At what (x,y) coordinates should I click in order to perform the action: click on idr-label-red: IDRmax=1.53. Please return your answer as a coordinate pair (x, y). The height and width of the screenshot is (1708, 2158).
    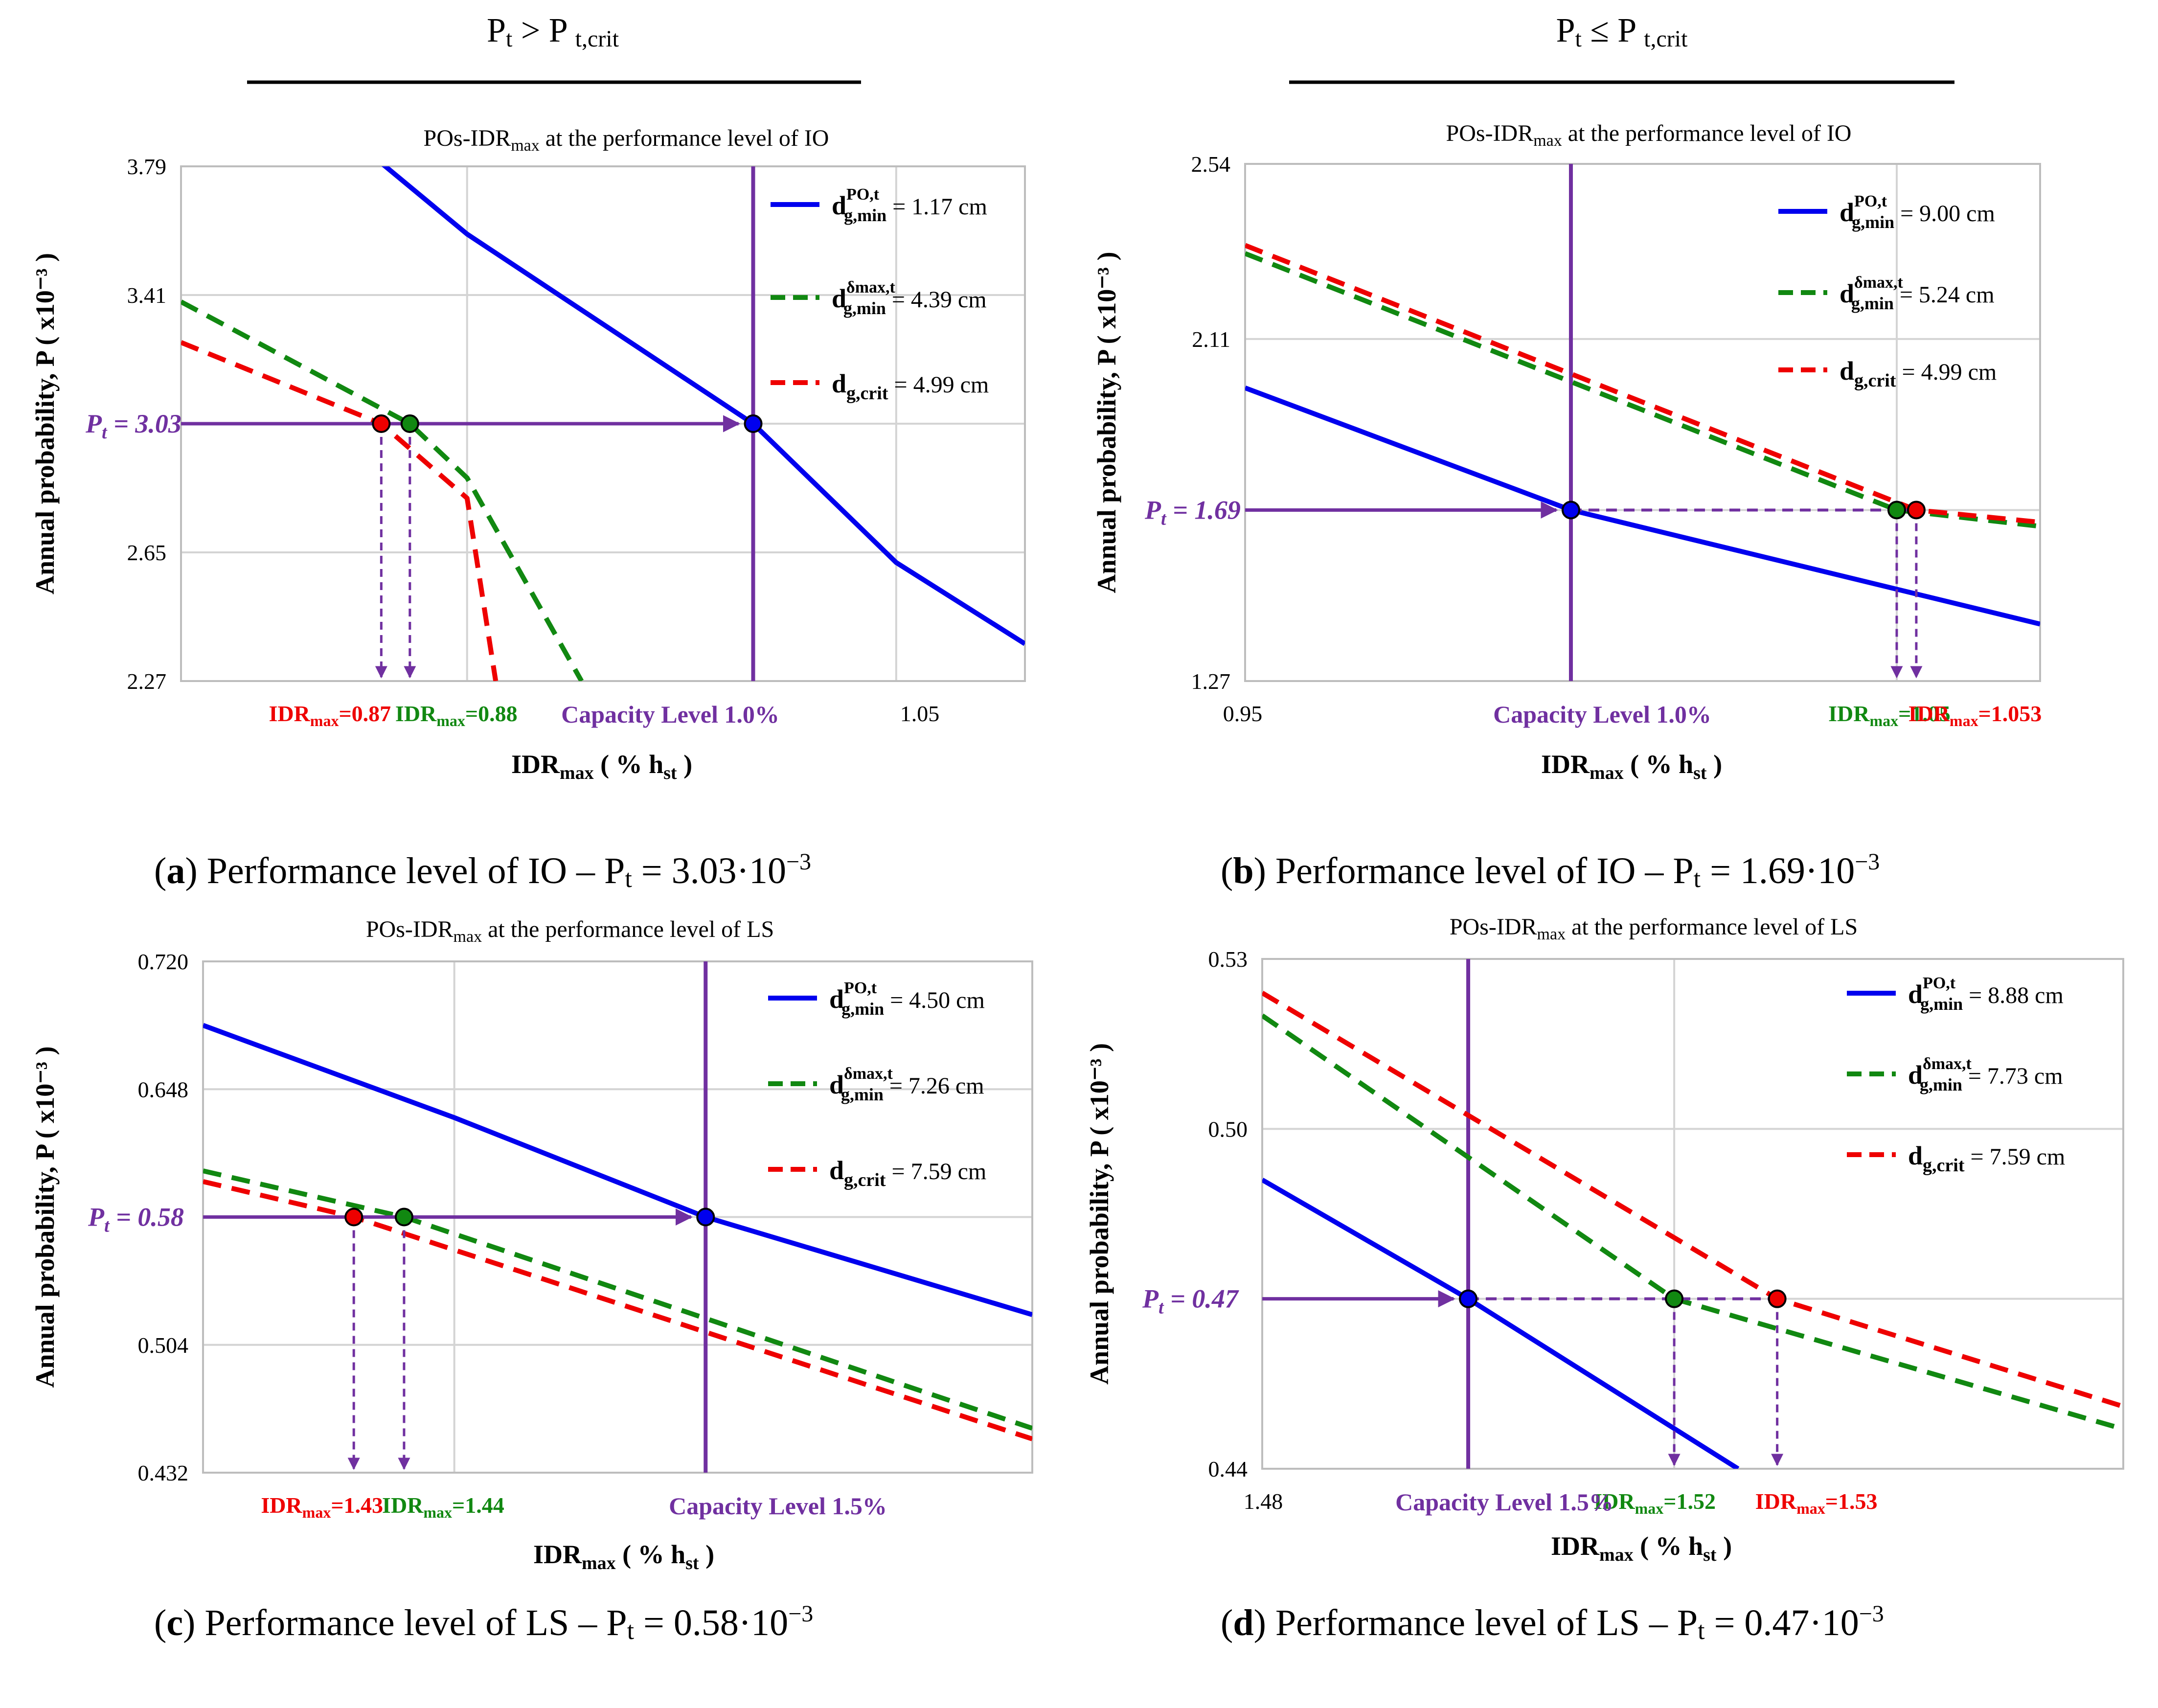
    Looking at the image, I should click on (1816, 1503).